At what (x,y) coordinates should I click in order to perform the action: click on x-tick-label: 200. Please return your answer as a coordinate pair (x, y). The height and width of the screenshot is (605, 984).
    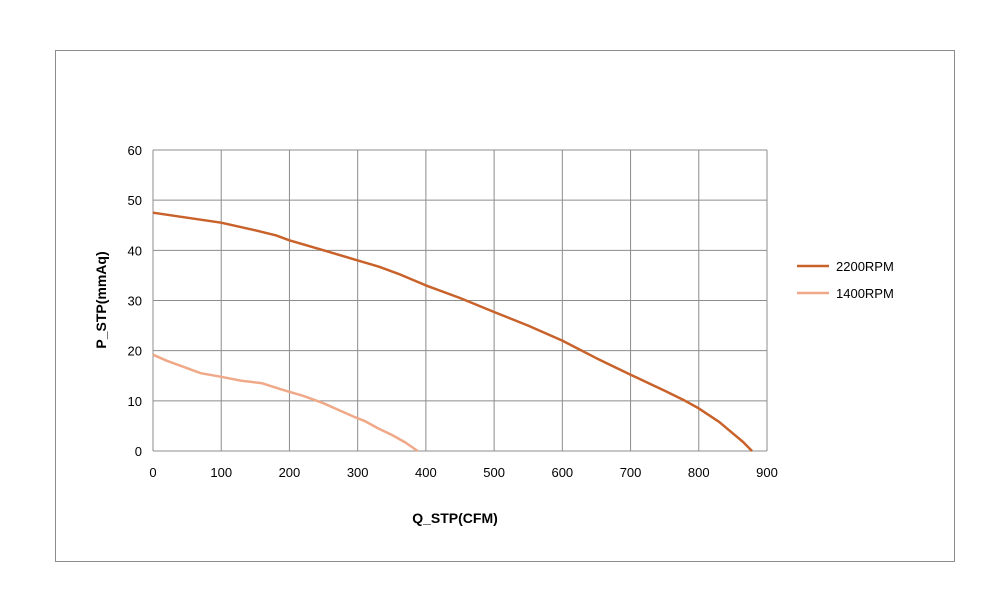
    Looking at the image, I should click on (290, 472).